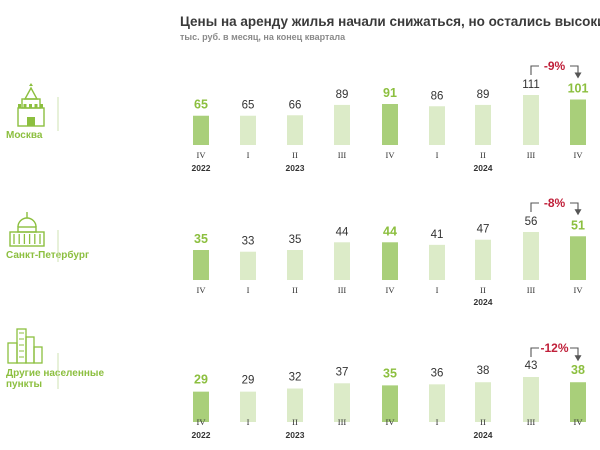 This screenshot has height=450, width=600. I want to click on region-label: Другие населенные, so click(55, 373).